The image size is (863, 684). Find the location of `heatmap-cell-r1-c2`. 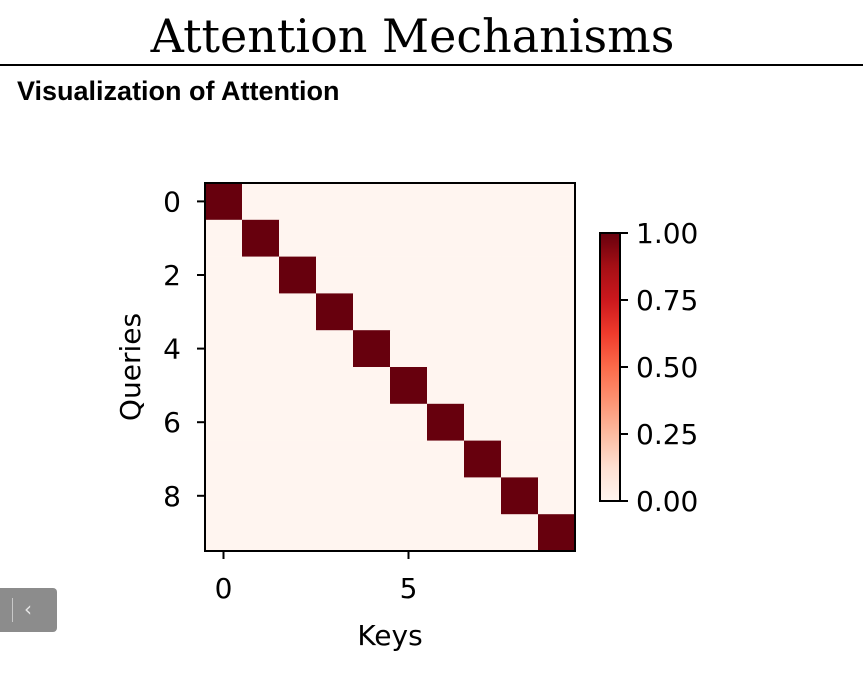

heatmap-cell-r1-c2 is located at coordinates (298, 238).